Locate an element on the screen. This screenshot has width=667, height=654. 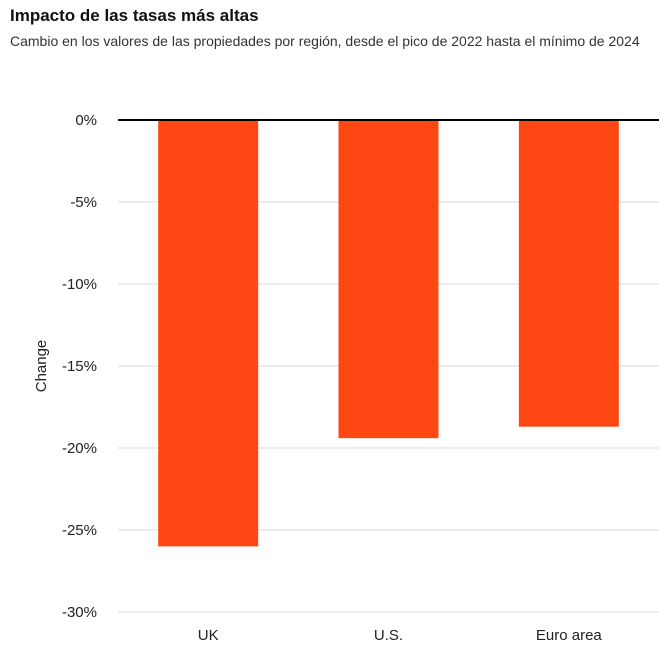
y-tick-labels: 0% -5% -10% -15% -20% -25% -30% is located at coordinates (79, 366).